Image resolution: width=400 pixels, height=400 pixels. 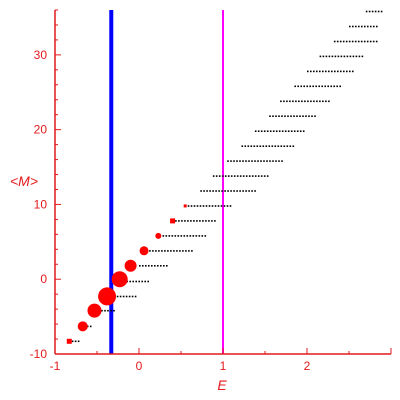 I want to click on y-axis-label: <M>, so click(x=24, y=181).